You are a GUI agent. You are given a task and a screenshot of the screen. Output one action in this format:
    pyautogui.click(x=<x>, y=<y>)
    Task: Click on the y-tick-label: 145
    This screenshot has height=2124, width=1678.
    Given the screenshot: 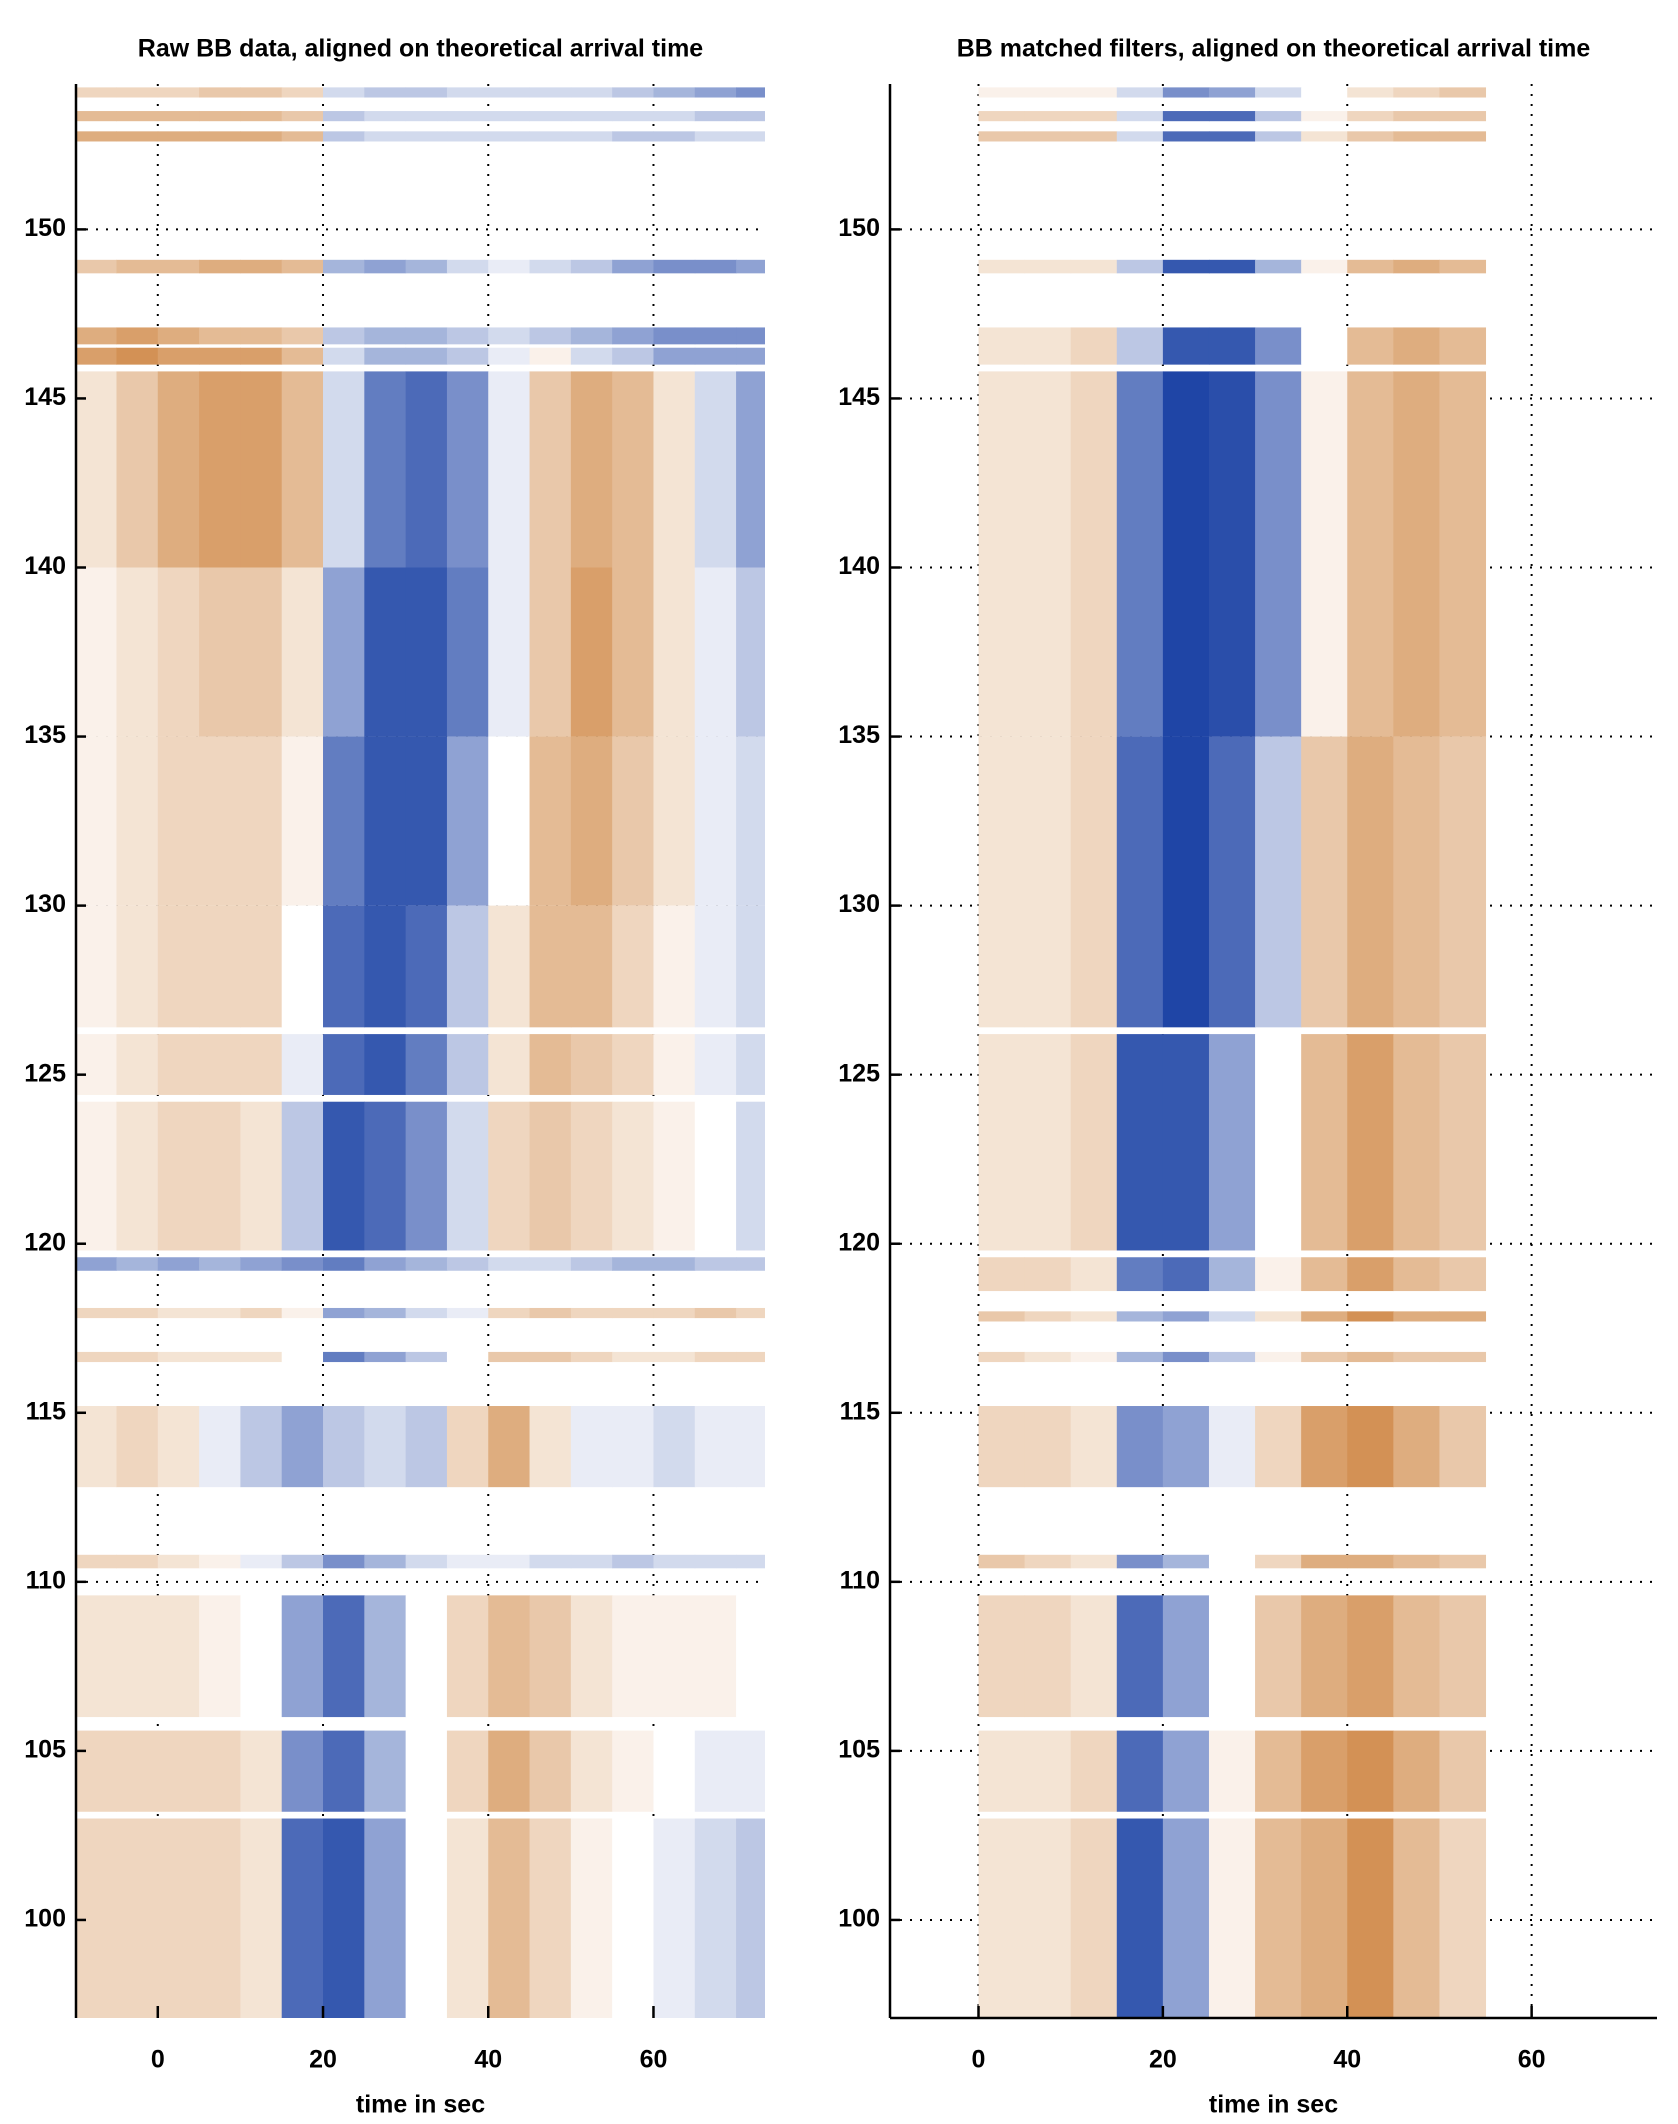 What is the action you would take?
    pyautogui.click(x=859, y=397)
    